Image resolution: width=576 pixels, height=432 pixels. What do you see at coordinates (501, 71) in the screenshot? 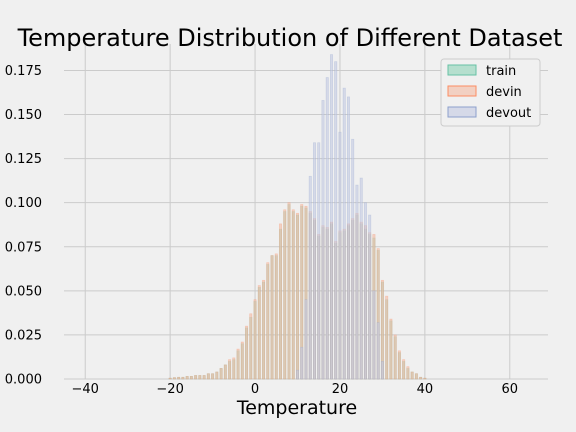
I see `legend-label-train: train` at bounding box center [501, 71].